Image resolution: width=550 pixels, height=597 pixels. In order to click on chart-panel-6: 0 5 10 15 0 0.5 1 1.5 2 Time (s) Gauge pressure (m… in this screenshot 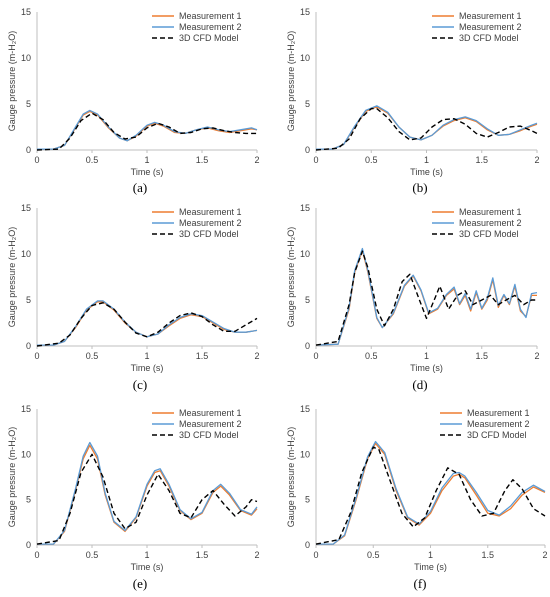, I will do `click(417, 497)`.